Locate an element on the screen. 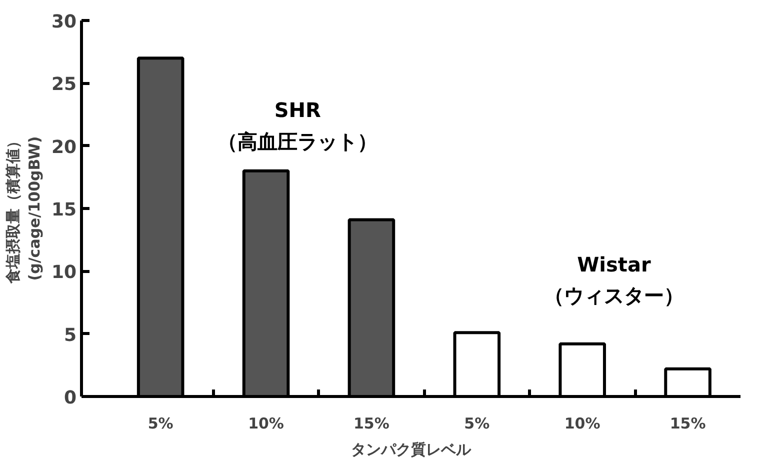  x-axis-title: タンパク質レベル is located at coordinates (411, 449).